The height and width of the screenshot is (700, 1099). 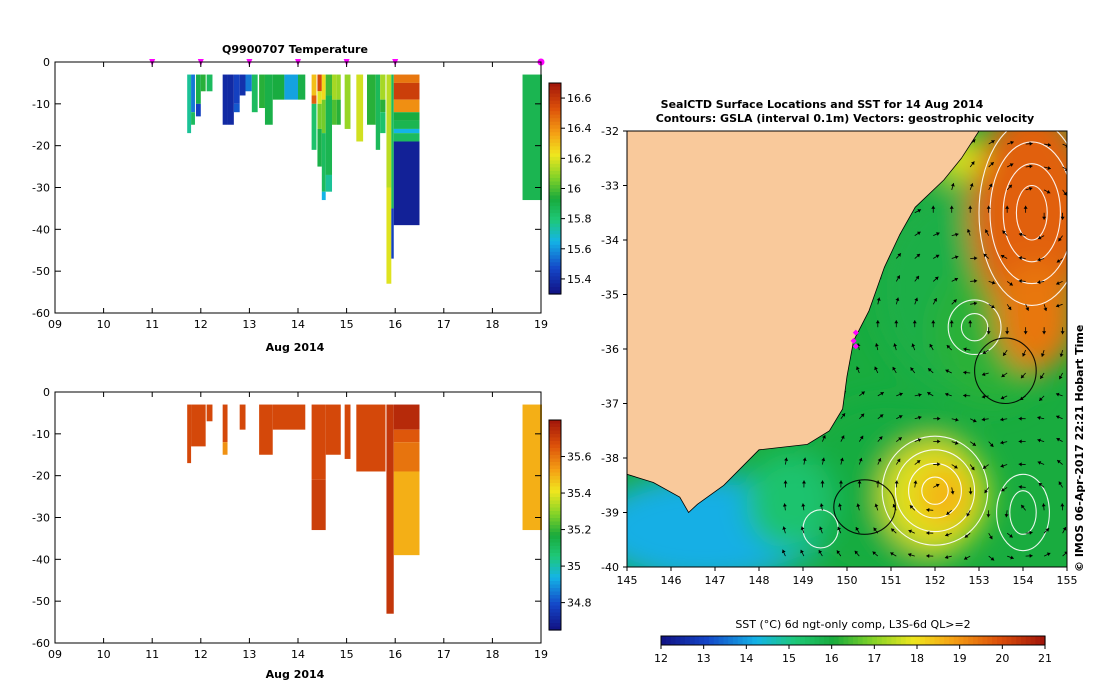 What do you see at coordinates (574, 189) in the screenshot?
I see `colorbar-tick-label: 16` at bounding box center [574, 189].